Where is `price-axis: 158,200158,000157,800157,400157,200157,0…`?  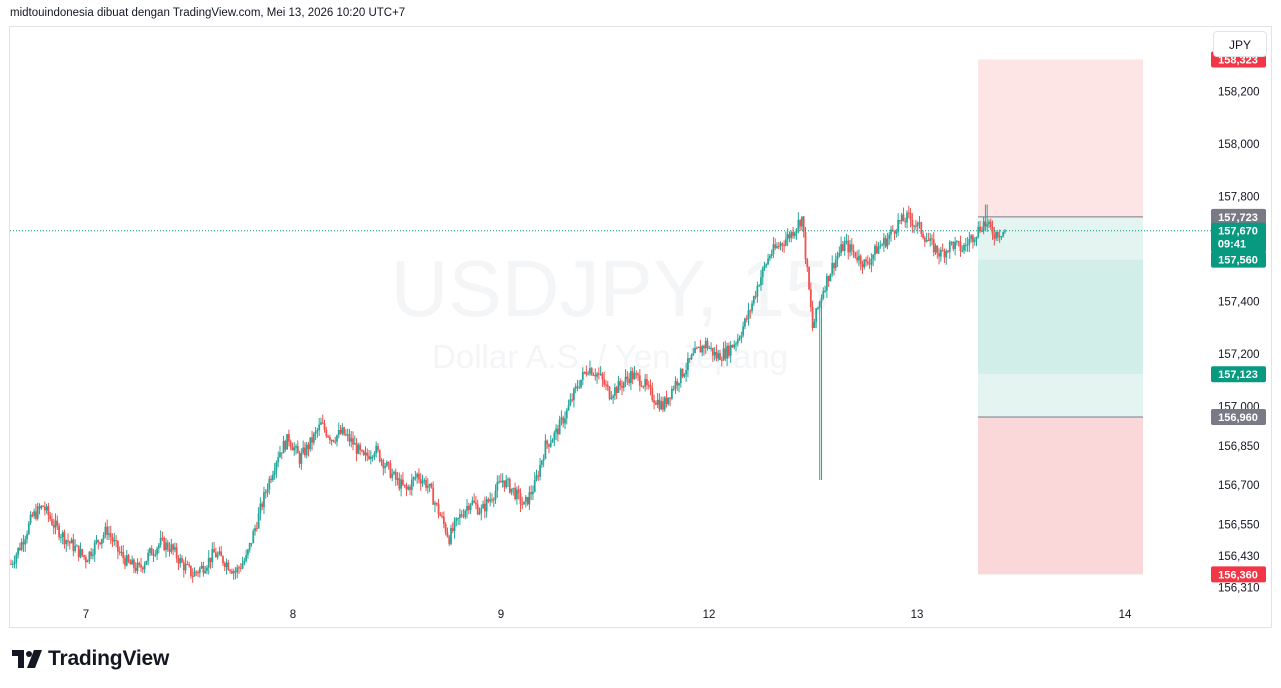
price-axis: 158,200158,000157,800157,400157,200157,0… is located at coordinates (1239, 341).